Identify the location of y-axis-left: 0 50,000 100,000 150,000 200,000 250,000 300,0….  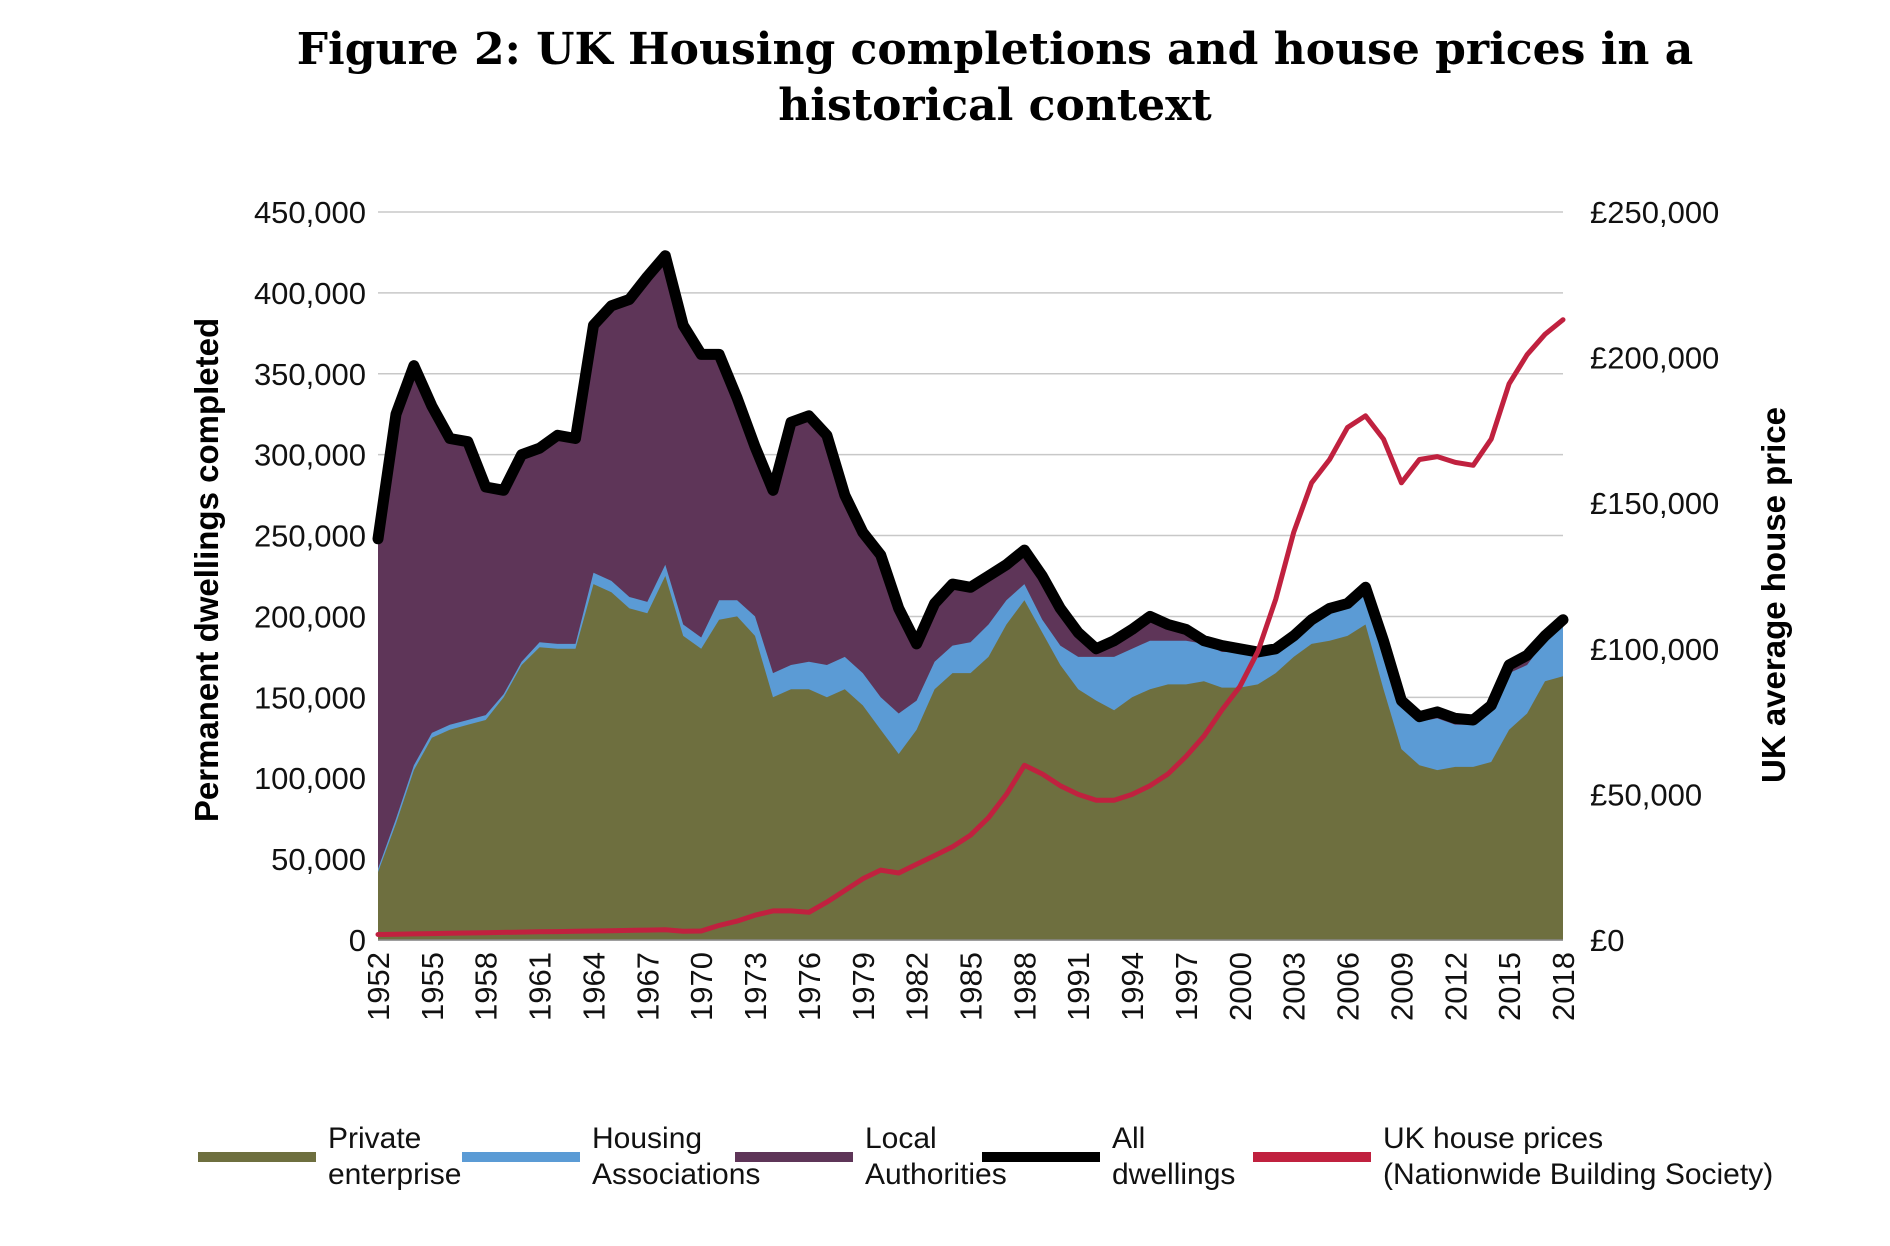
(310, 576).